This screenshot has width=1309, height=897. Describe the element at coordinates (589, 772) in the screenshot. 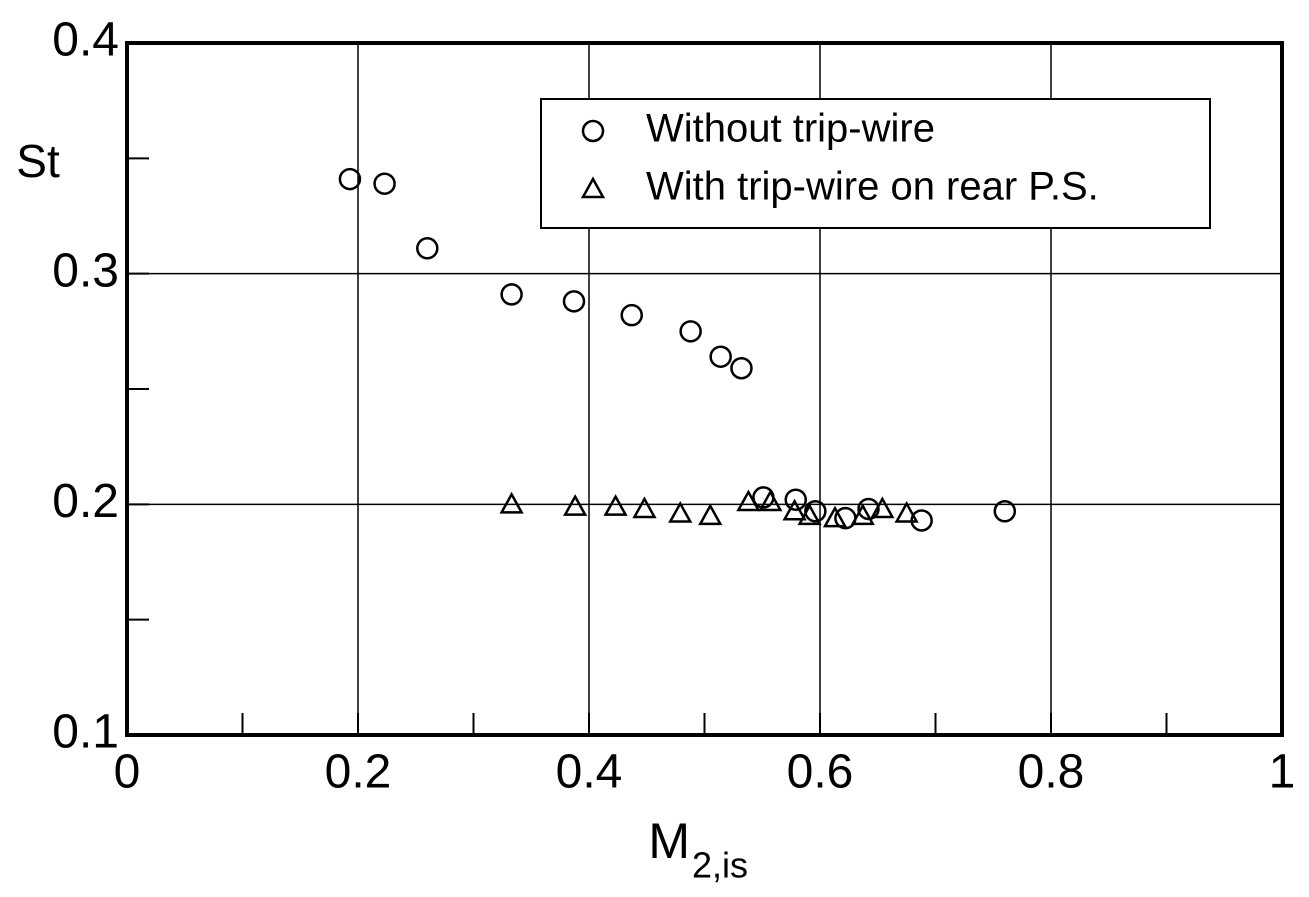

I see `x-tick-label: 0.4` at that location.